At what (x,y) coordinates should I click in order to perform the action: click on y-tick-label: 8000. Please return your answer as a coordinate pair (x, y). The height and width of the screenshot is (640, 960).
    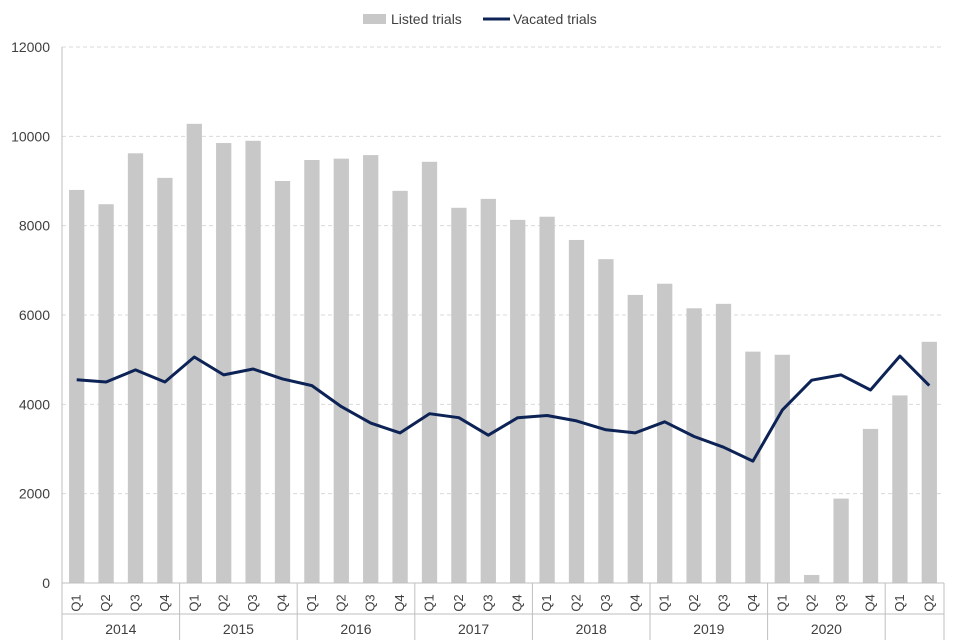
    Looking at the image, I should click on (34, 226).